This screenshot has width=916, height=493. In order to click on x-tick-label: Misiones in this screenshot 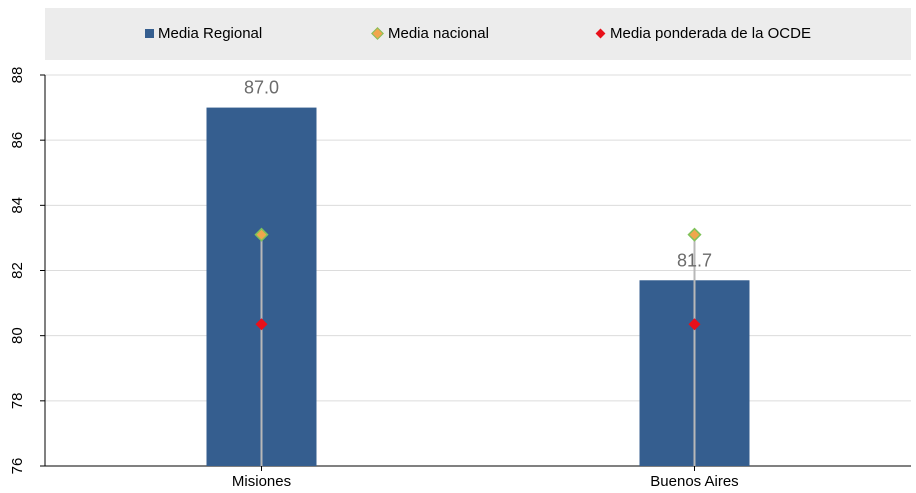, I will do `click(261, 481)`.